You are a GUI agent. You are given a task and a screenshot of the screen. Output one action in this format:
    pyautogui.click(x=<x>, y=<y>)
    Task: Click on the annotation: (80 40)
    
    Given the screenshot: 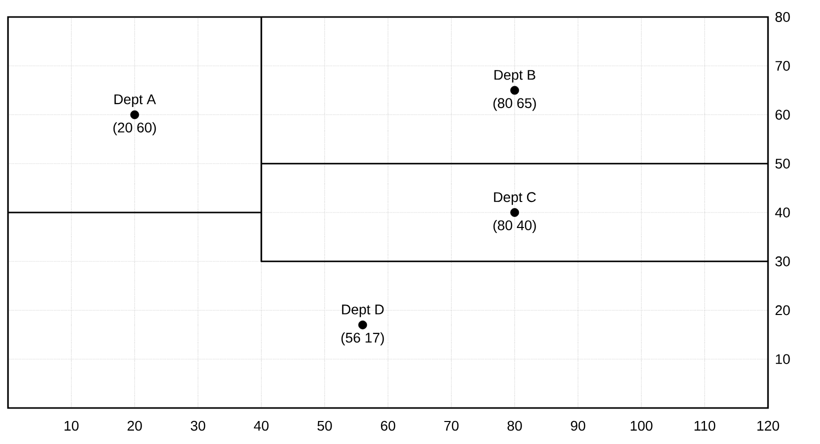 What is the action you would take?
    pyautogui.click(x=514, y=227)
    